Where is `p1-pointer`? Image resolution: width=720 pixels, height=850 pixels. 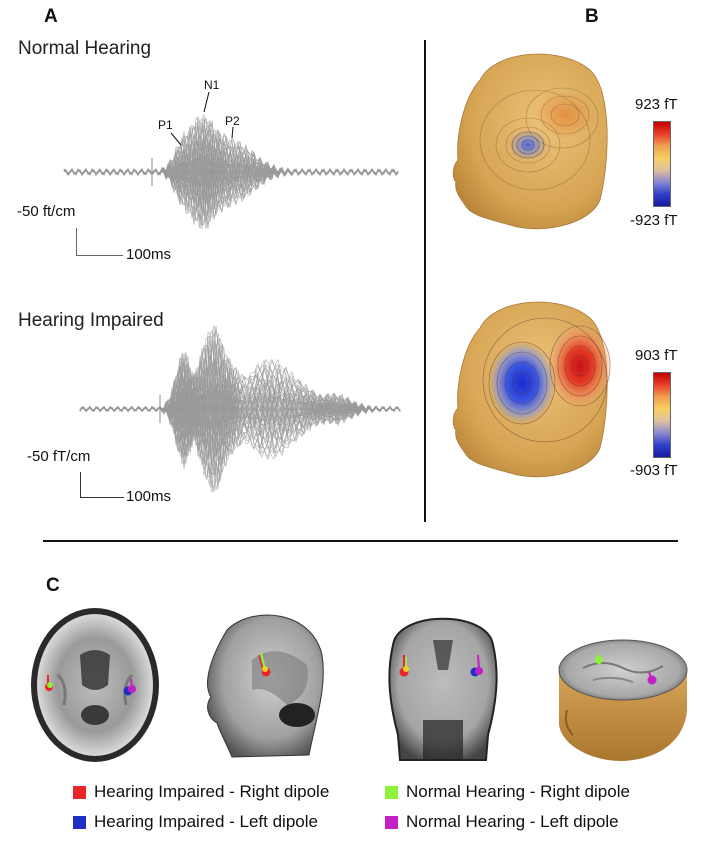 p1-pointer is located at coordinates (176, 139).